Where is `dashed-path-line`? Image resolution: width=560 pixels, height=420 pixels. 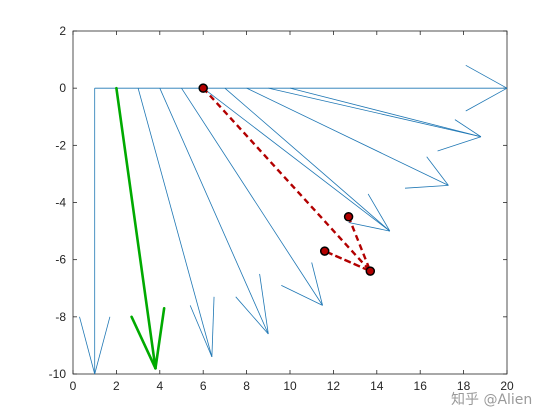
dashed-path-line is located at coordinates (287, 180).